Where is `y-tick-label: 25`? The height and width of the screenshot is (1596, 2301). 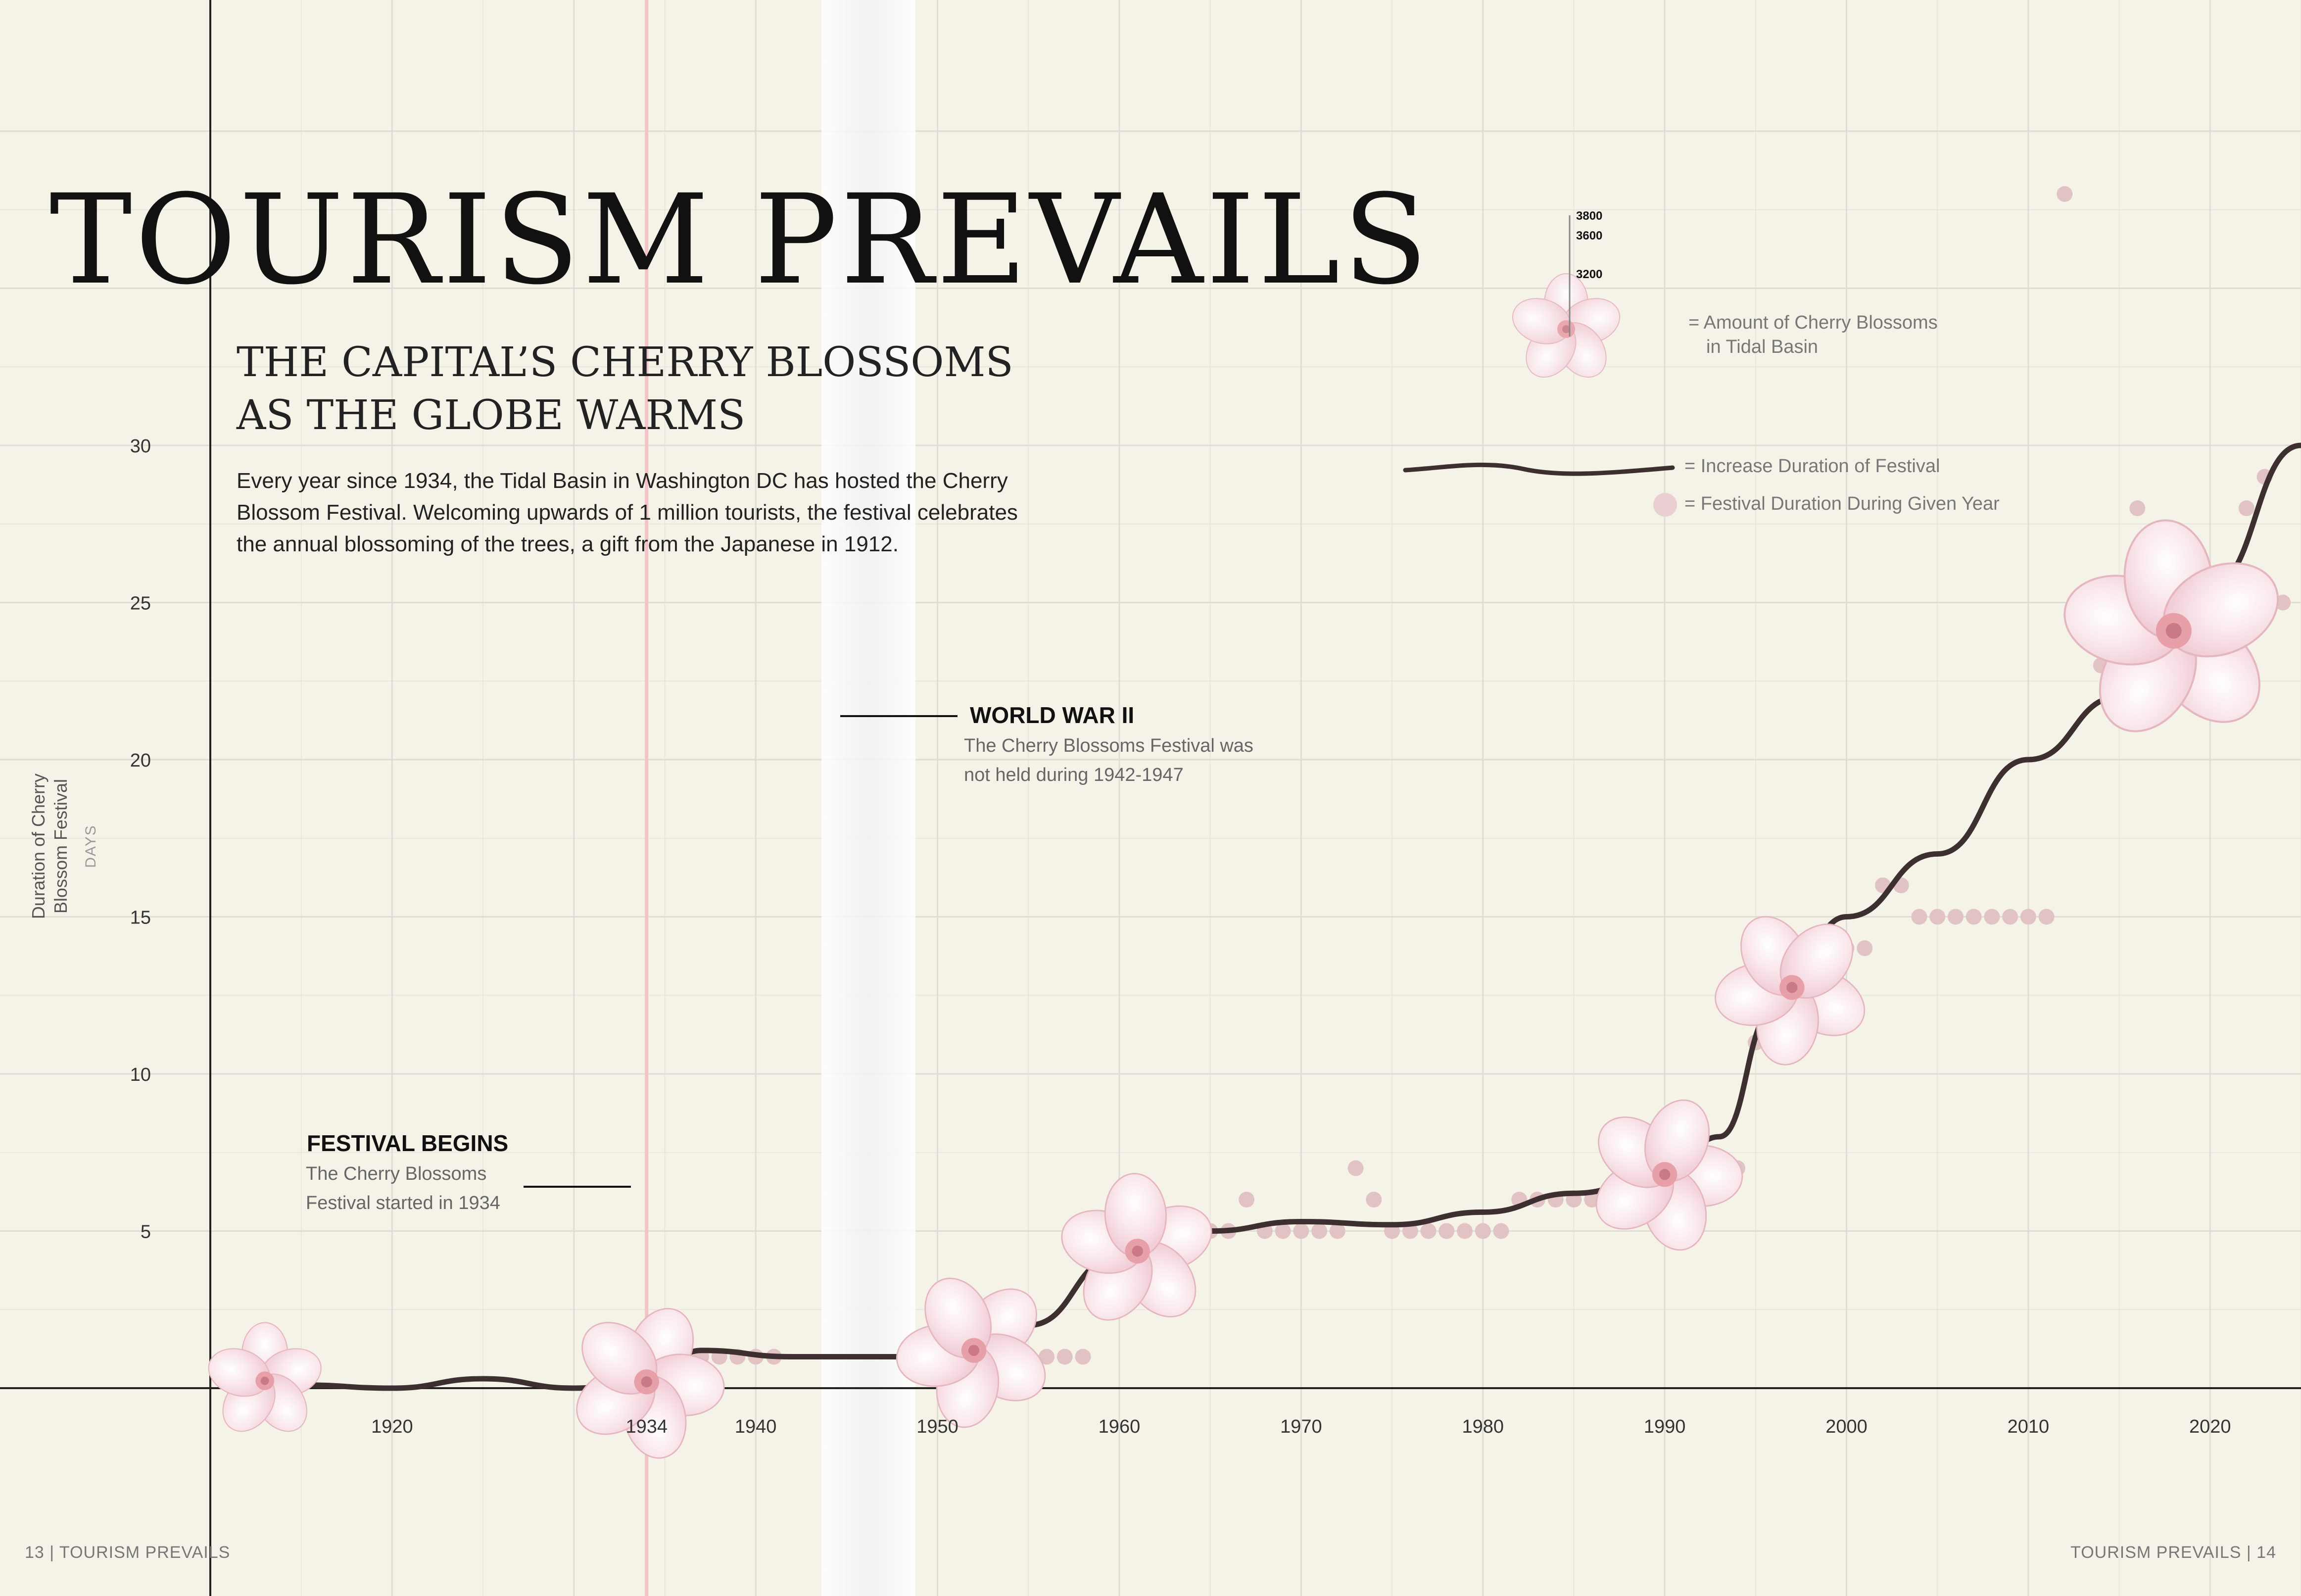 y-tick-label: 25 is located at coordinates (140, 604).